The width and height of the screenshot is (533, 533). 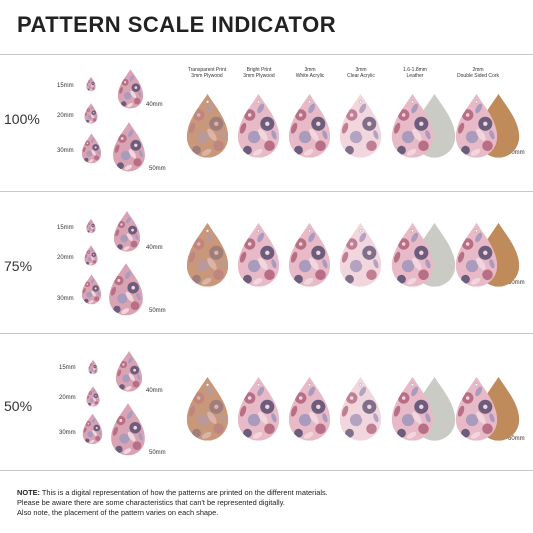 What do you see at coordinates (361, 73) in the screenshot?
I see `material-label-clear-acrylic: 3mm Clear Acrylic` at bounding box center [361, 73].